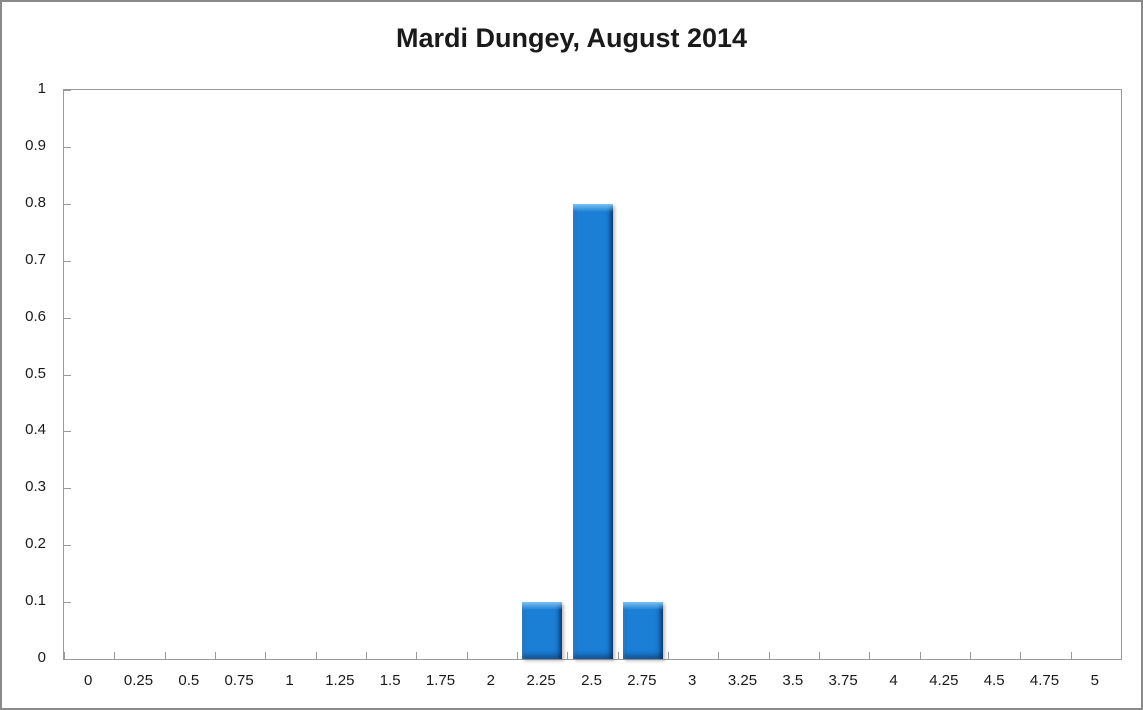 Image resolution: width=1143 pixels, height=710 pixels. Describe the element at coordinates (642, 680) in the screenshot. I see `x-axis-tick-label: 2.75` at that location.